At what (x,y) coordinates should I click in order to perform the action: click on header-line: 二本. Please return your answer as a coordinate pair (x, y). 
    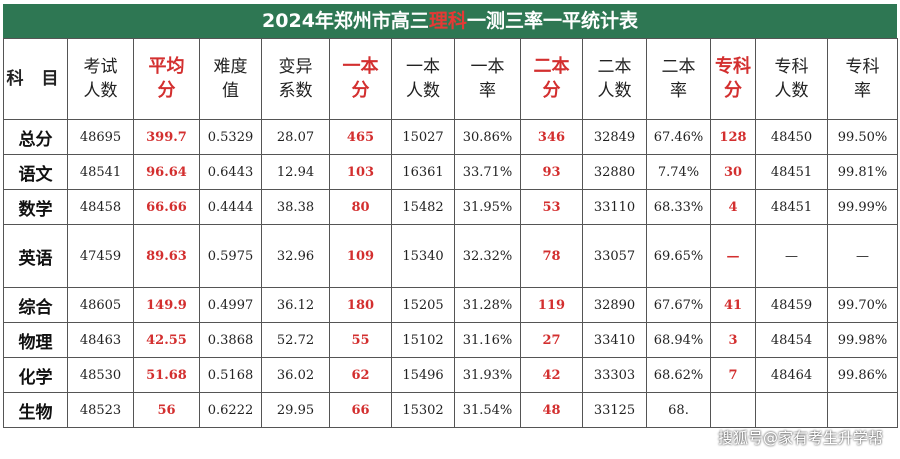
    Looking at the image, I should click on (678, 67).